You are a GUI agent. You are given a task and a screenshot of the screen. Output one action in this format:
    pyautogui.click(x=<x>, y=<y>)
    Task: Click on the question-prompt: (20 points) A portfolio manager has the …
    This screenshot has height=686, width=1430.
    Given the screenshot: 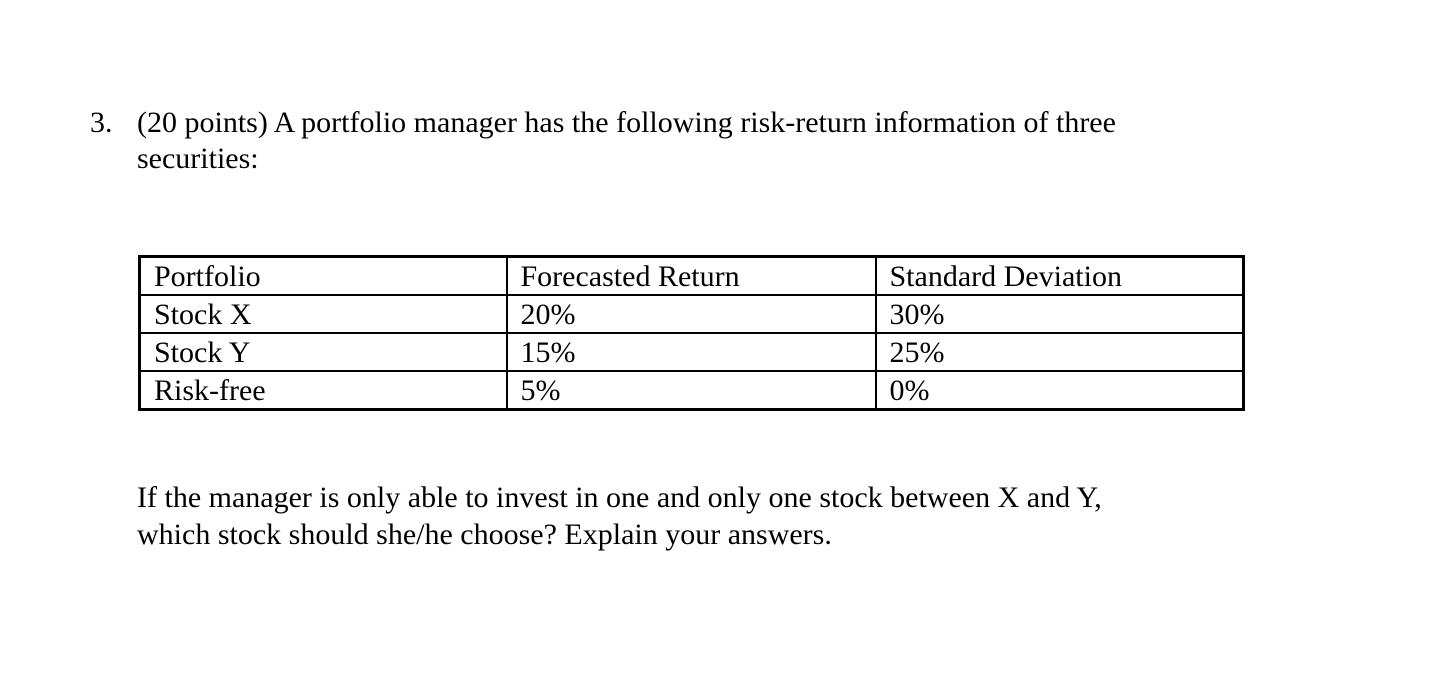 What is the action you would take?
    pyautogui.click(x=626, y=141)
    